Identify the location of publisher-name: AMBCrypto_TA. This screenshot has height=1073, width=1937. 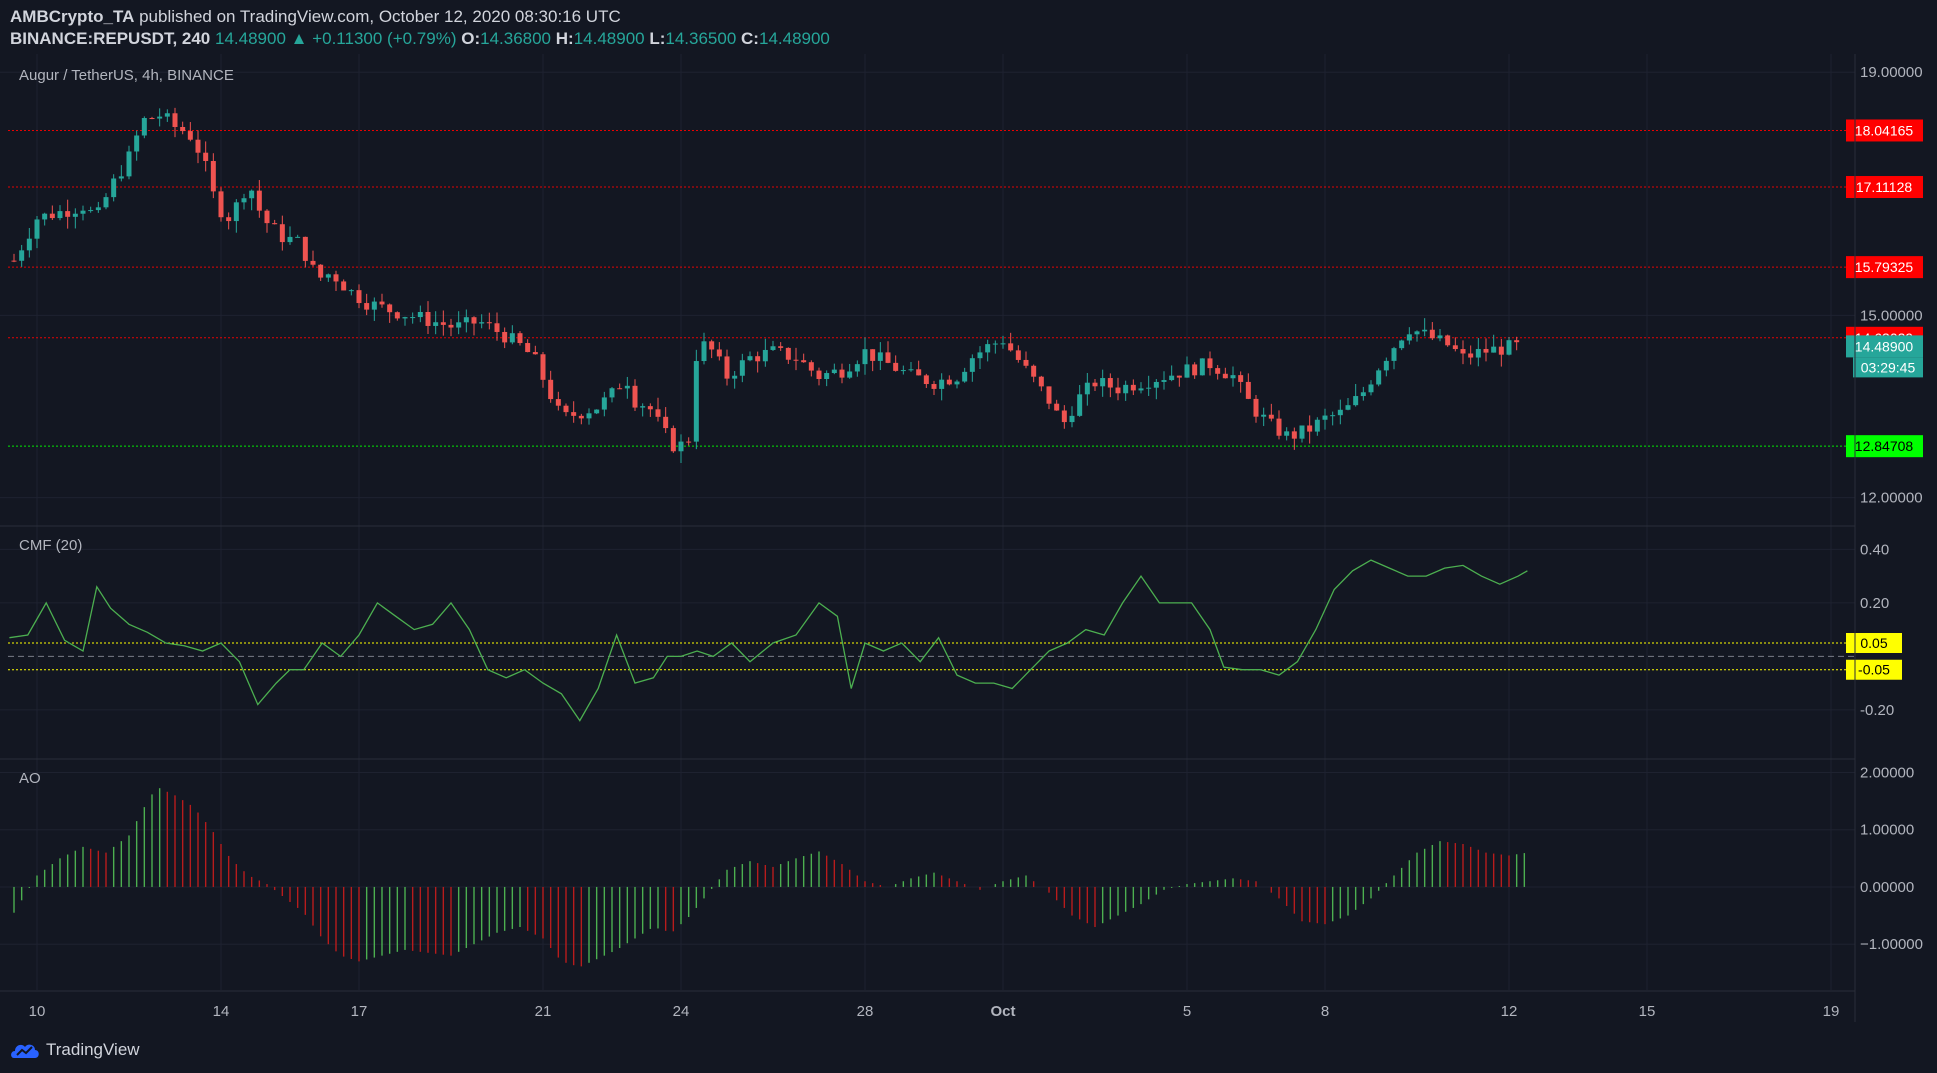
(72, 16).